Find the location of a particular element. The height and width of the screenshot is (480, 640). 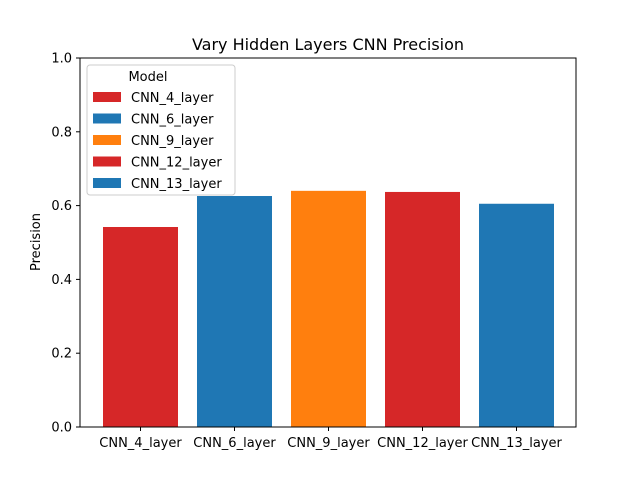

x-tick-label: CNN_9_layer is located at coordinates (328, 443).